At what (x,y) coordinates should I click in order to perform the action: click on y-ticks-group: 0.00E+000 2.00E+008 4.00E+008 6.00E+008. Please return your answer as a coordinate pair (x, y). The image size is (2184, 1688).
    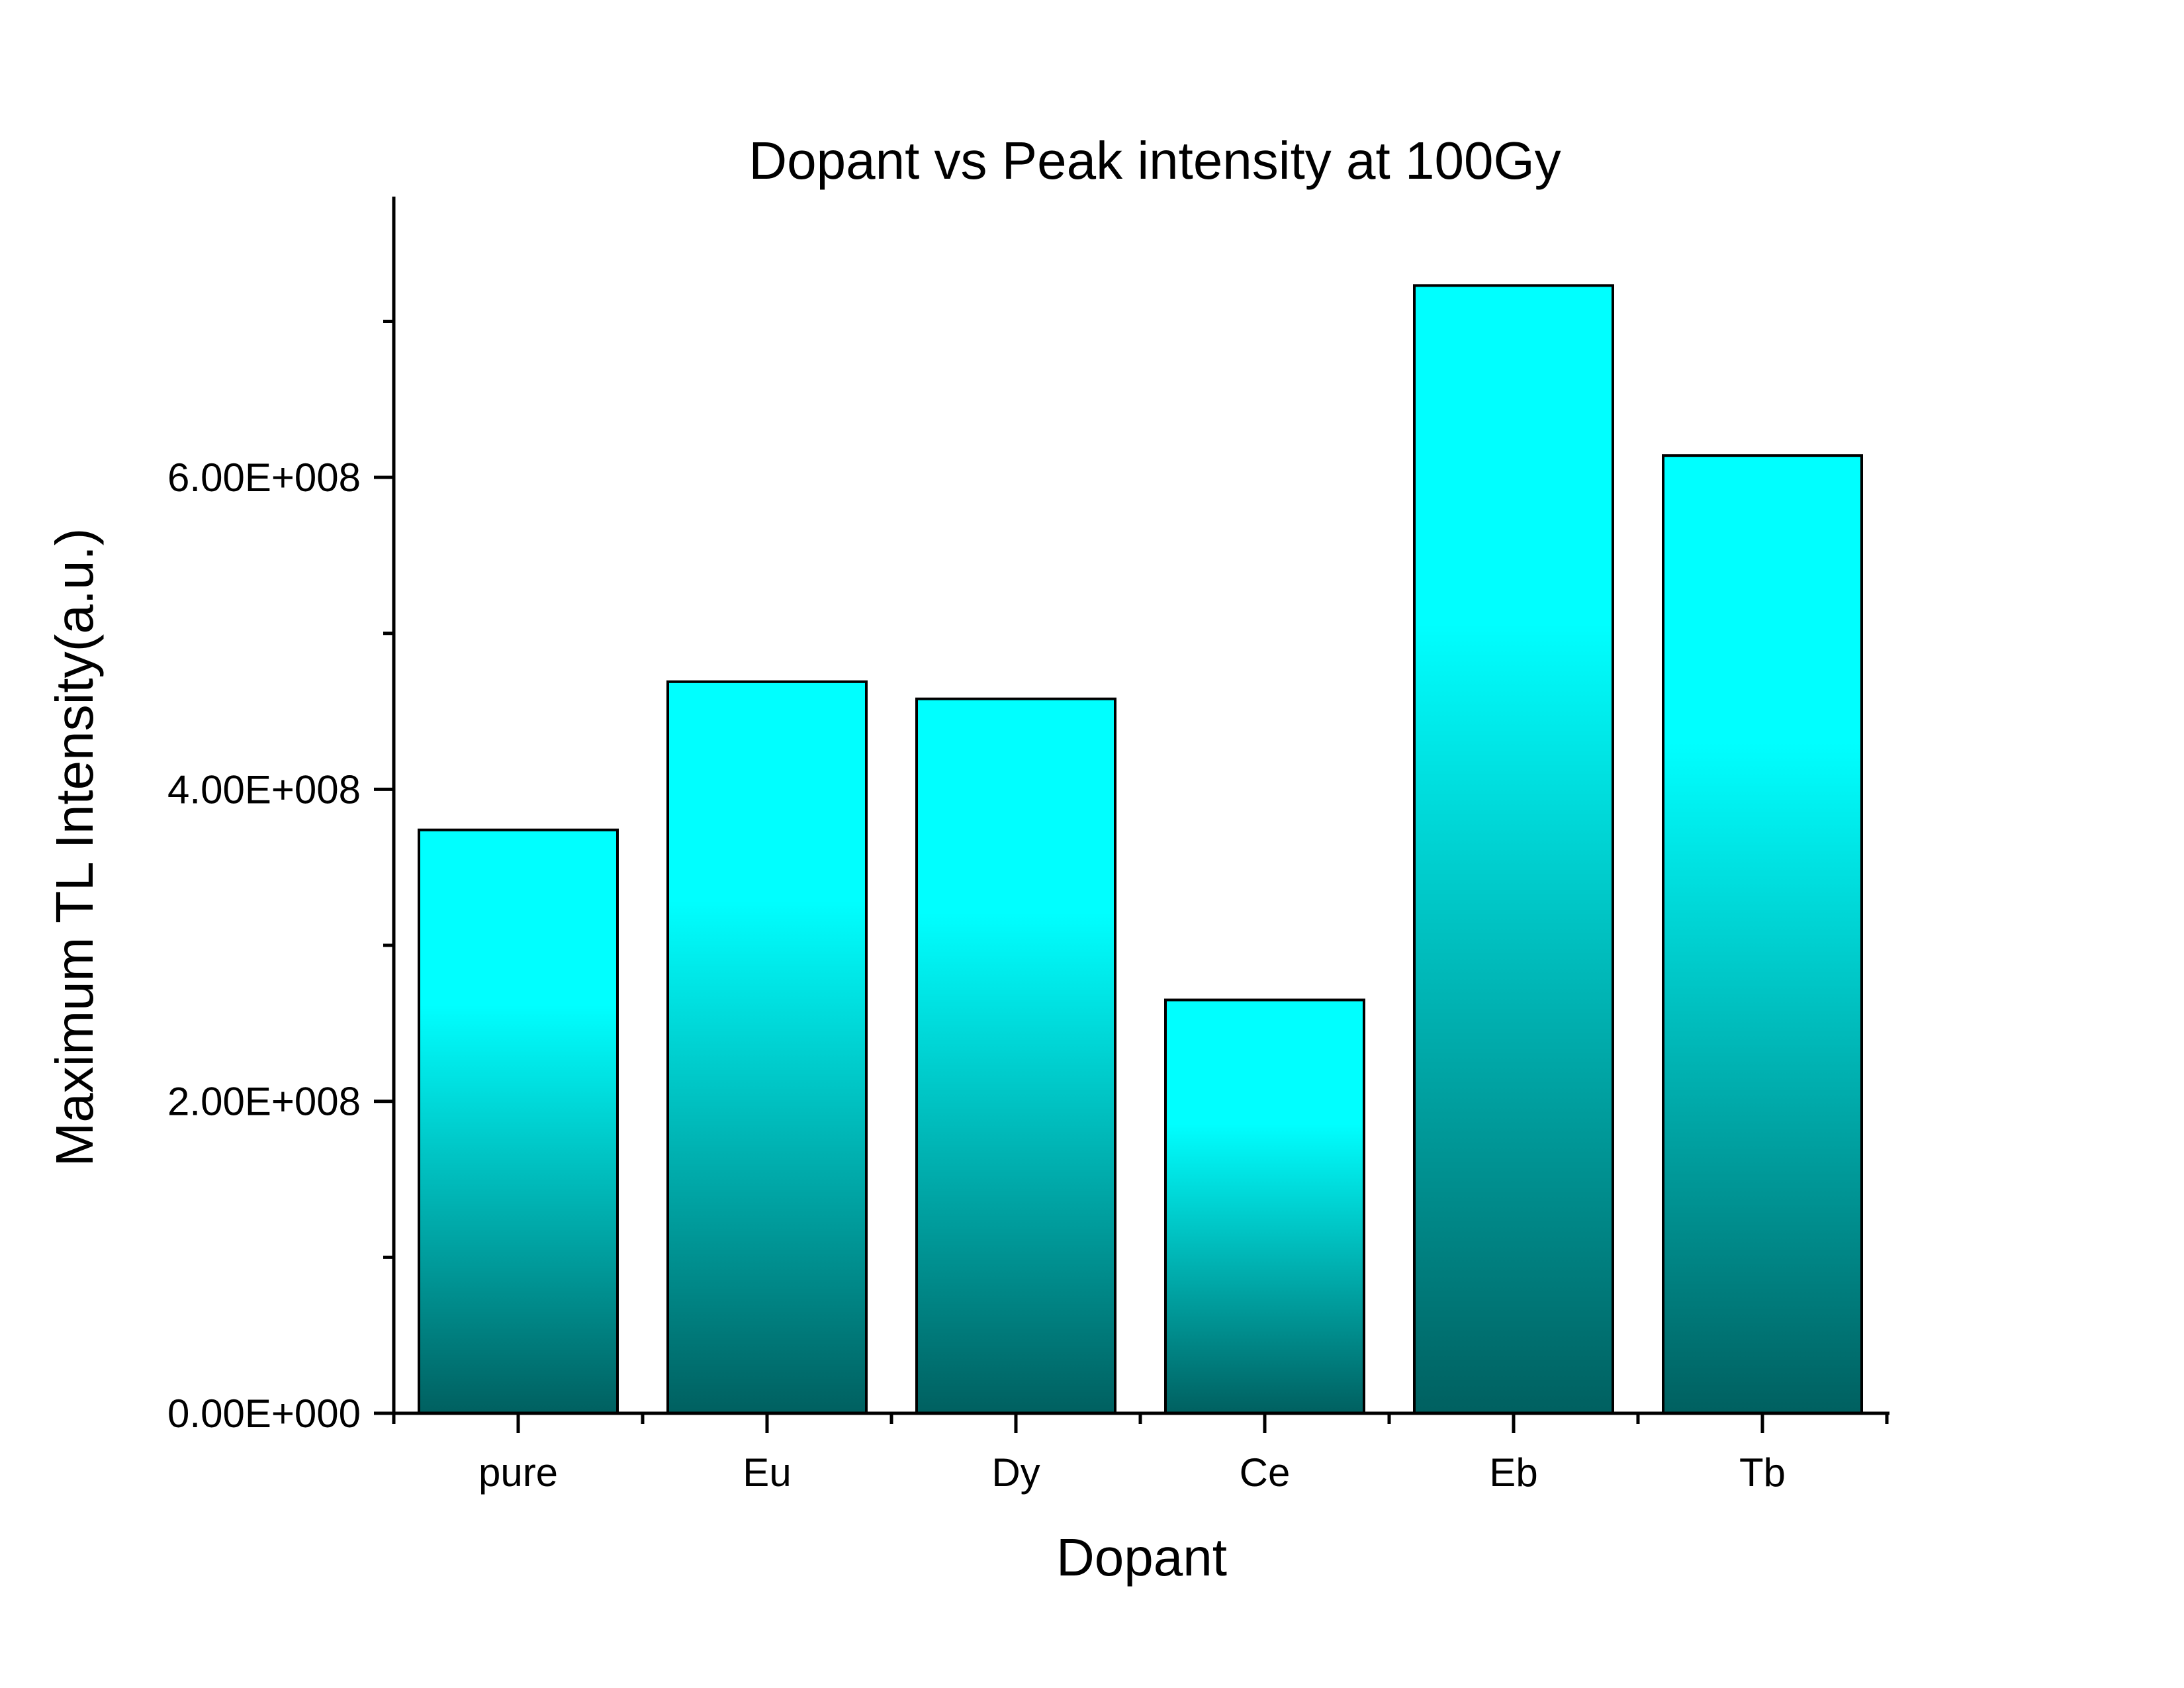
    Looking at the image, I should click on (280, 878).